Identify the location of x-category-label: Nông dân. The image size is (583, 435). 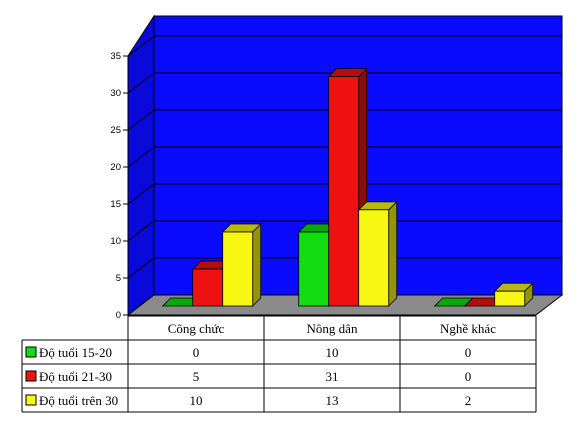
(332, 328).